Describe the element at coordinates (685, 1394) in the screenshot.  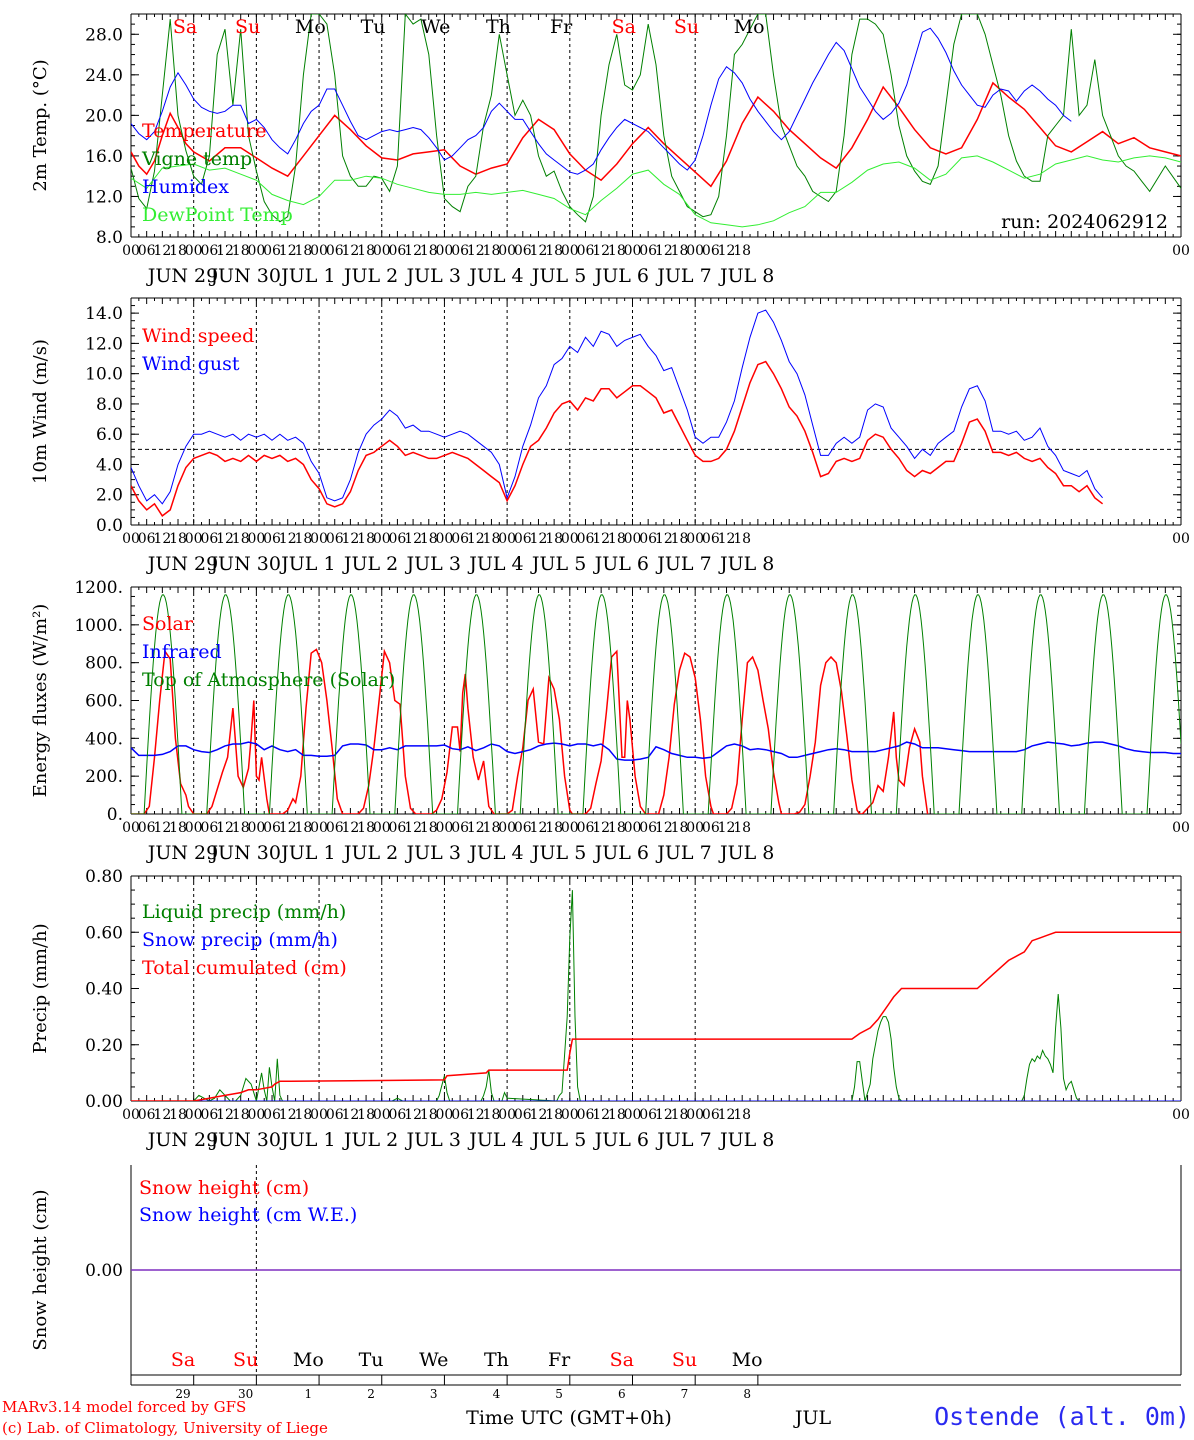
I see `day-number: 7` at that location.